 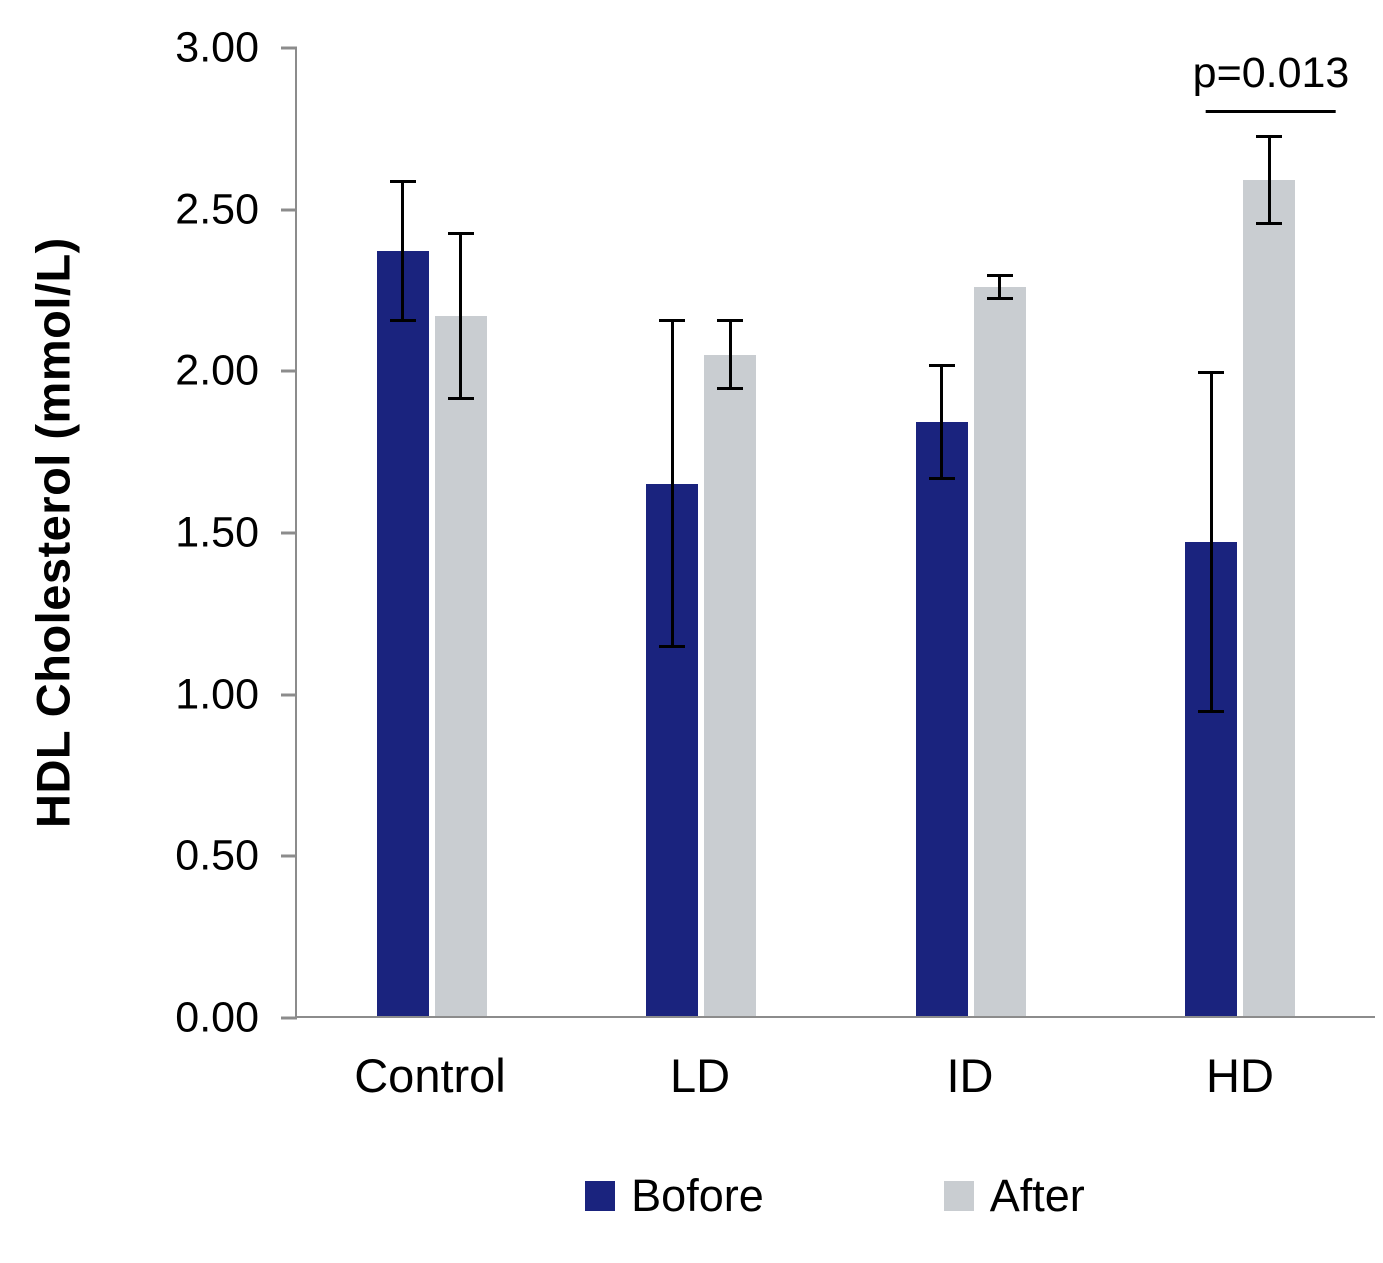 I want to click on bar-bofore-id, so click(x=941, y=719).